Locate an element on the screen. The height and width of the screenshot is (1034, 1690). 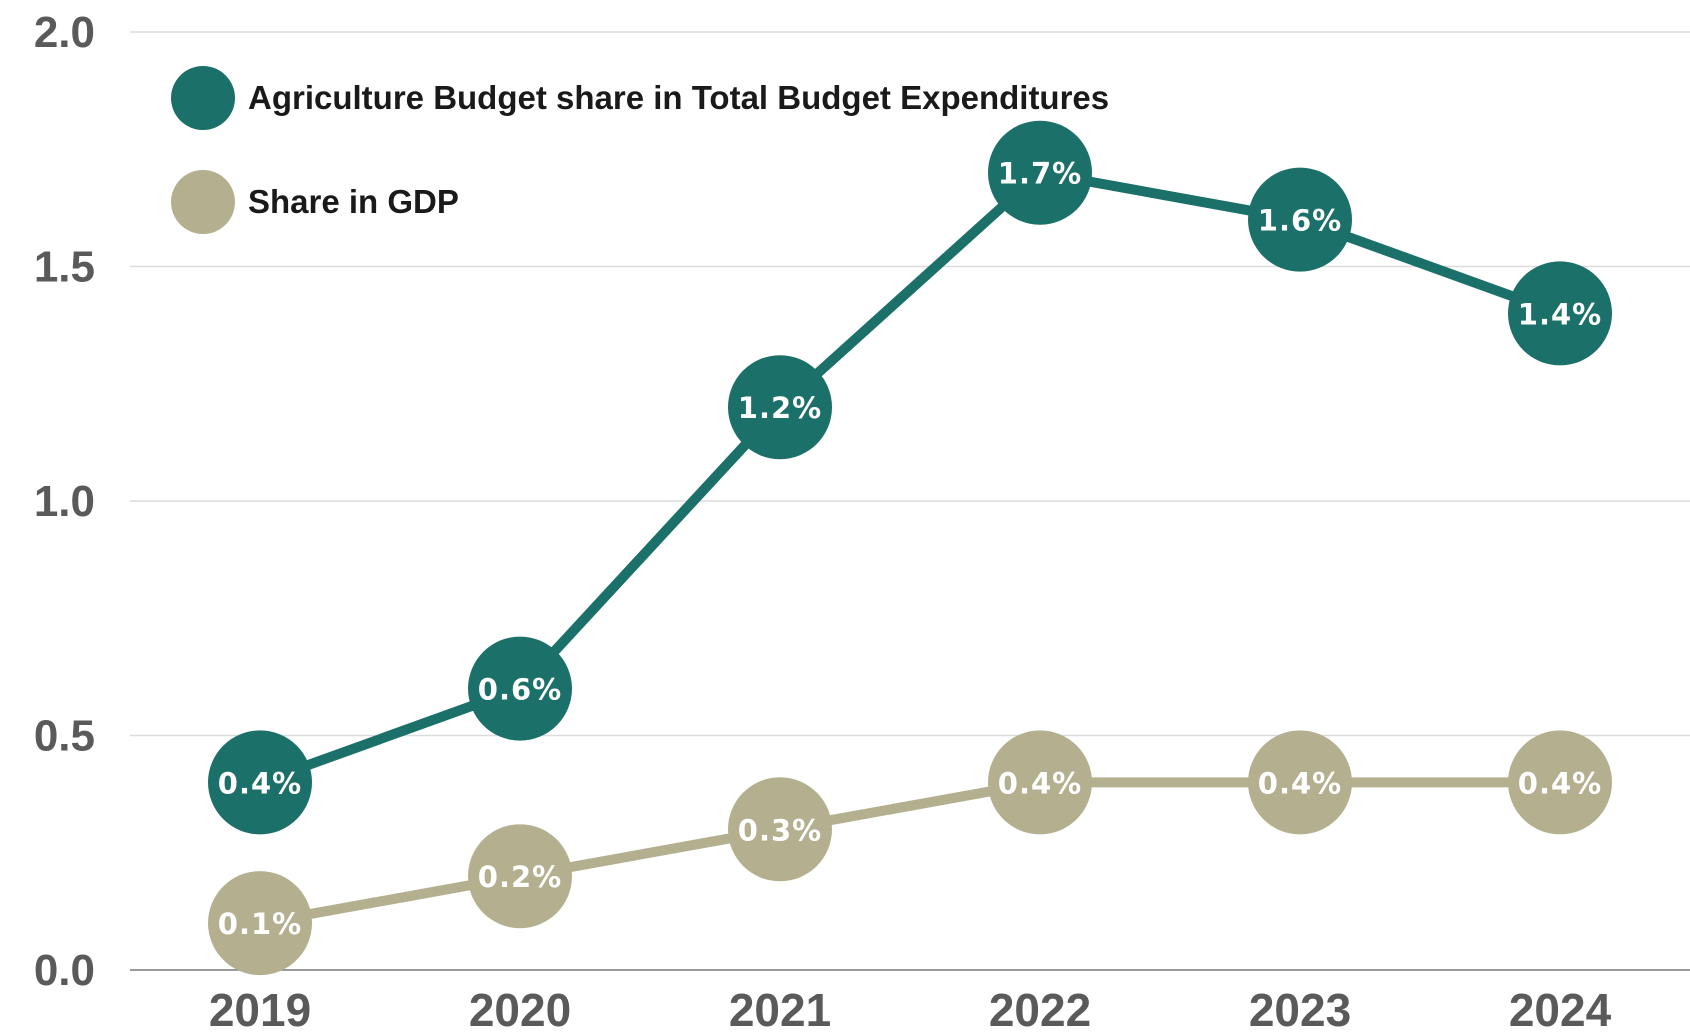
y-tick-label: 0.5 is located at coordinates (64, 736).